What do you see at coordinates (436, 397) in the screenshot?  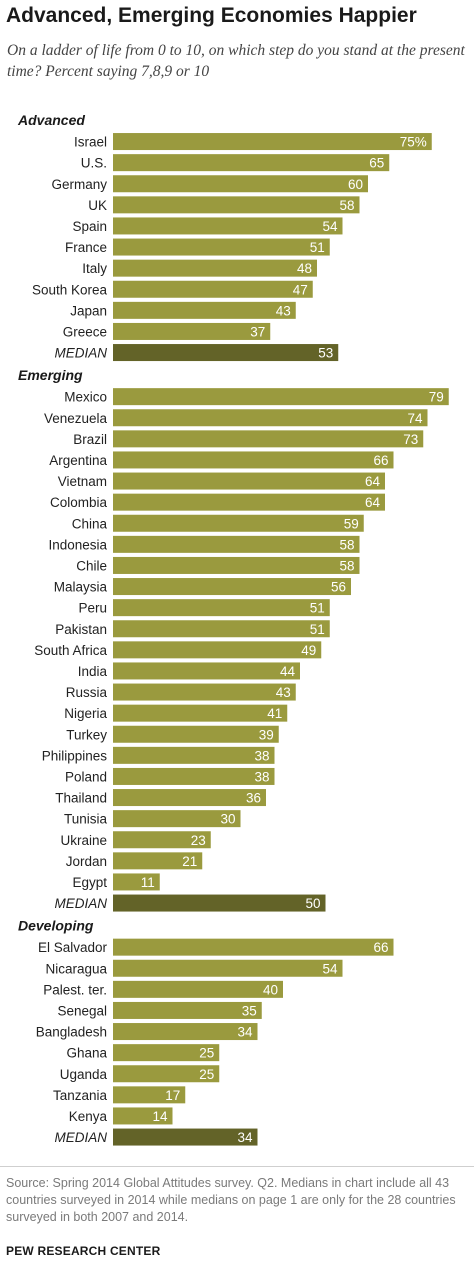 I see `value-label: 79` at bounding box center [436, 397].